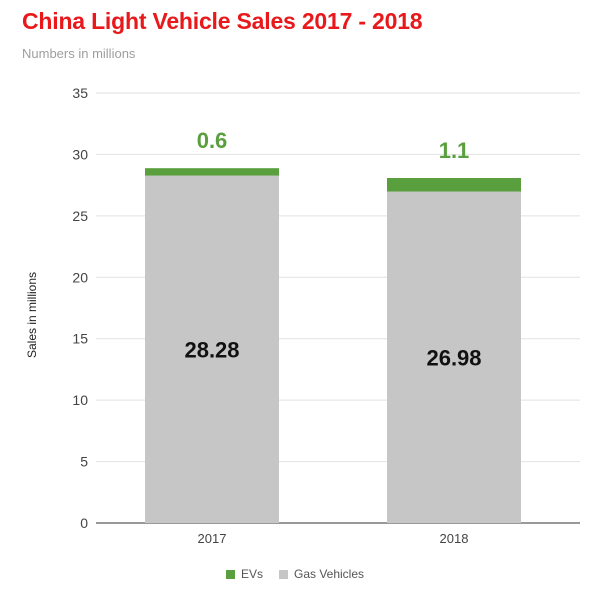  Describe the element at coordinates (80, 154) in the screenshot. I see `y-tick-label-30: 30` at that location.